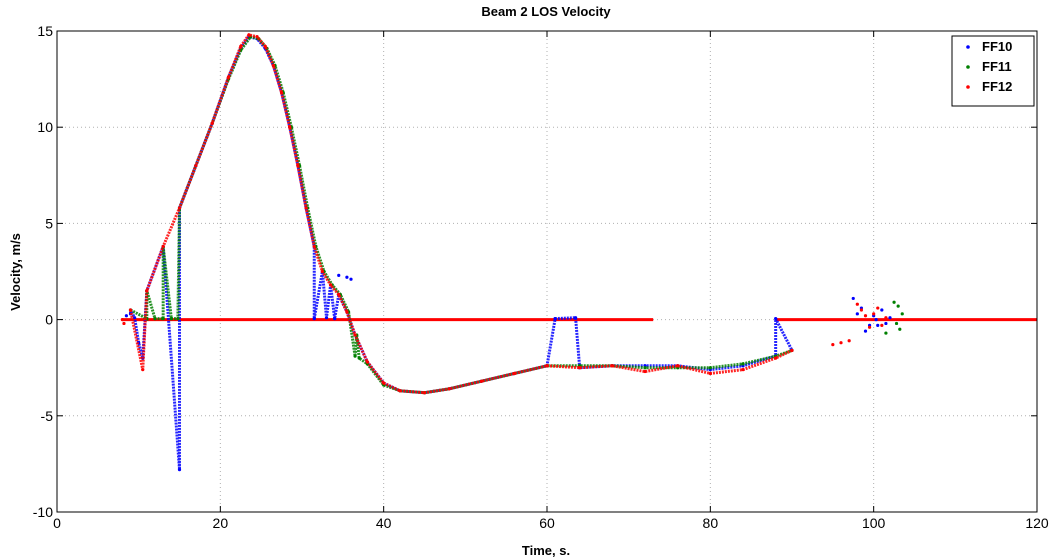  Describe the element at coordinates (997, 46) in the screenshot. I see `legend-label: FF10` at that location.